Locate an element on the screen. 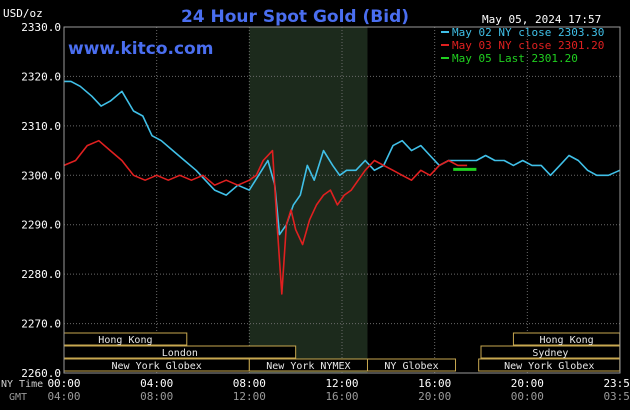 Image resolution: width=630 pixels, height=410 pixels. x-tick-label-gmt: 08:00 is located at coordinates (156, 396).